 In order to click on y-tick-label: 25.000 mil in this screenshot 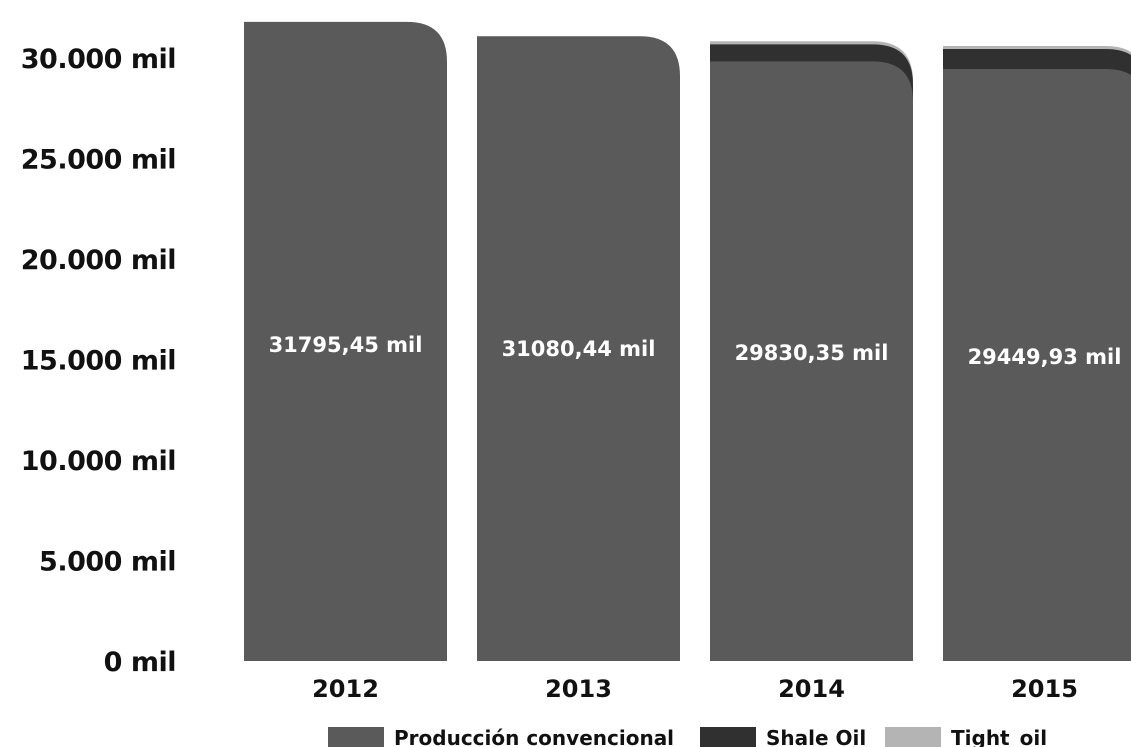, I will do `click(98, 160)`.